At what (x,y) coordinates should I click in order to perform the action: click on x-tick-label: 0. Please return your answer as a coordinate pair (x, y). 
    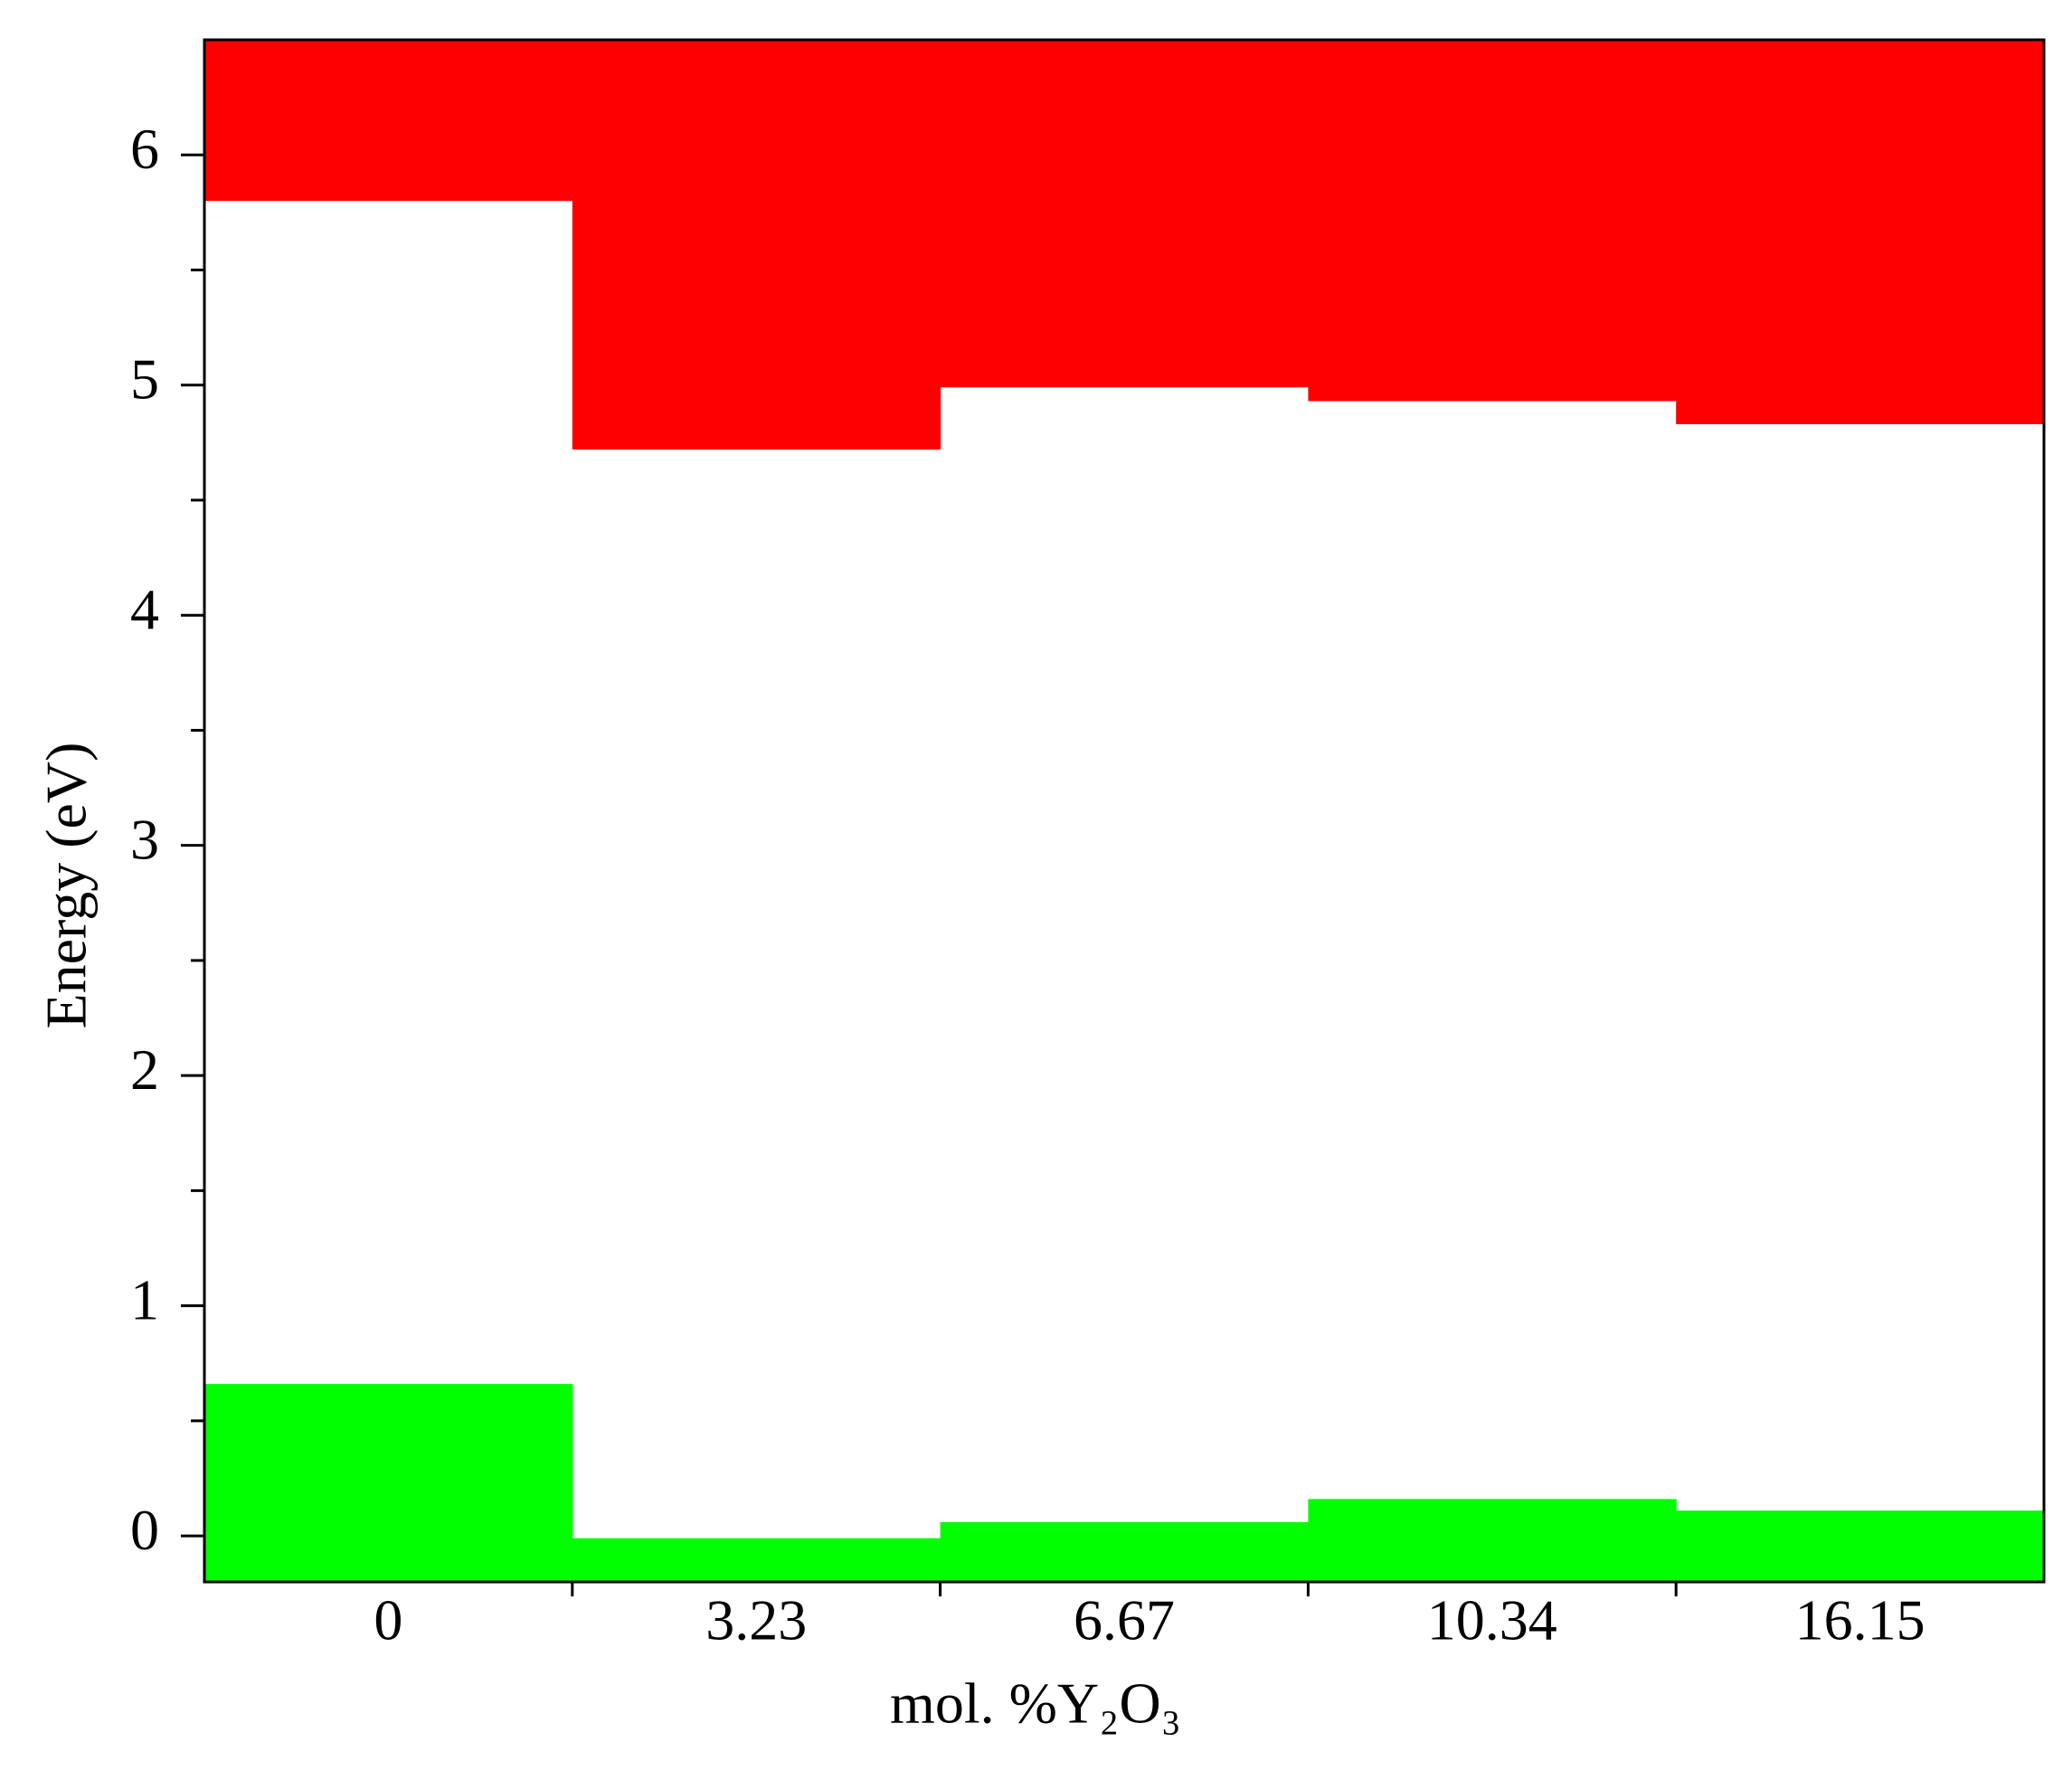
    Looking at the image, I should click on (388, 1620).